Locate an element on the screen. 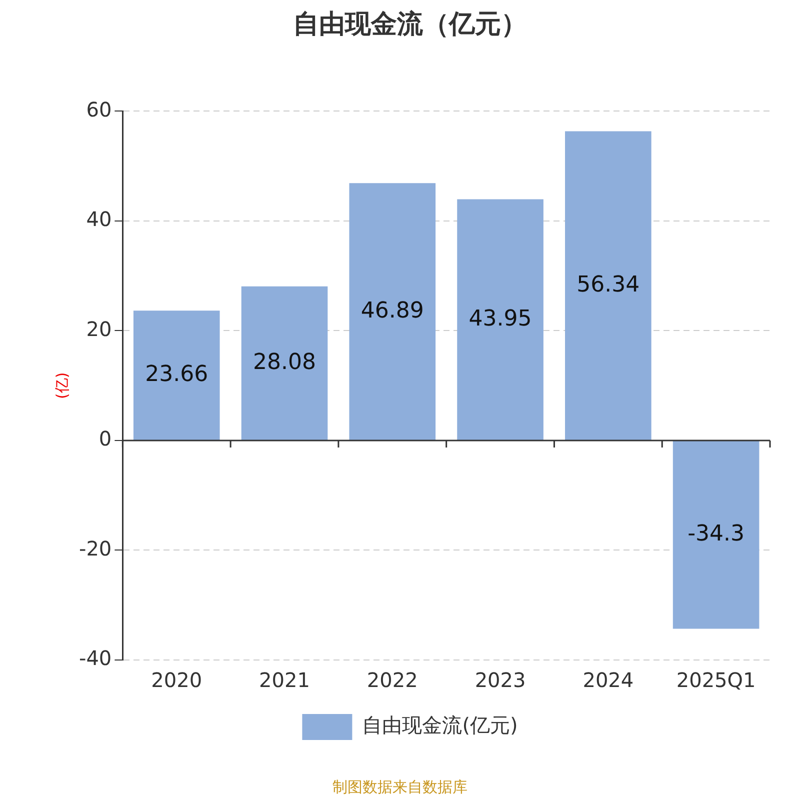 The width and height of the screenshot is (800, 800). x-tick-label: 2020 is located at coordinates (176, 680).